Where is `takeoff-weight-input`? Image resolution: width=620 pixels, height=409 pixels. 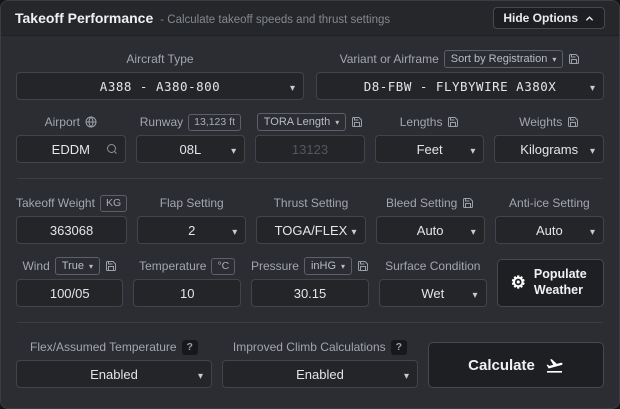 takeoff-weight-input is located at coordinates (72, 230).